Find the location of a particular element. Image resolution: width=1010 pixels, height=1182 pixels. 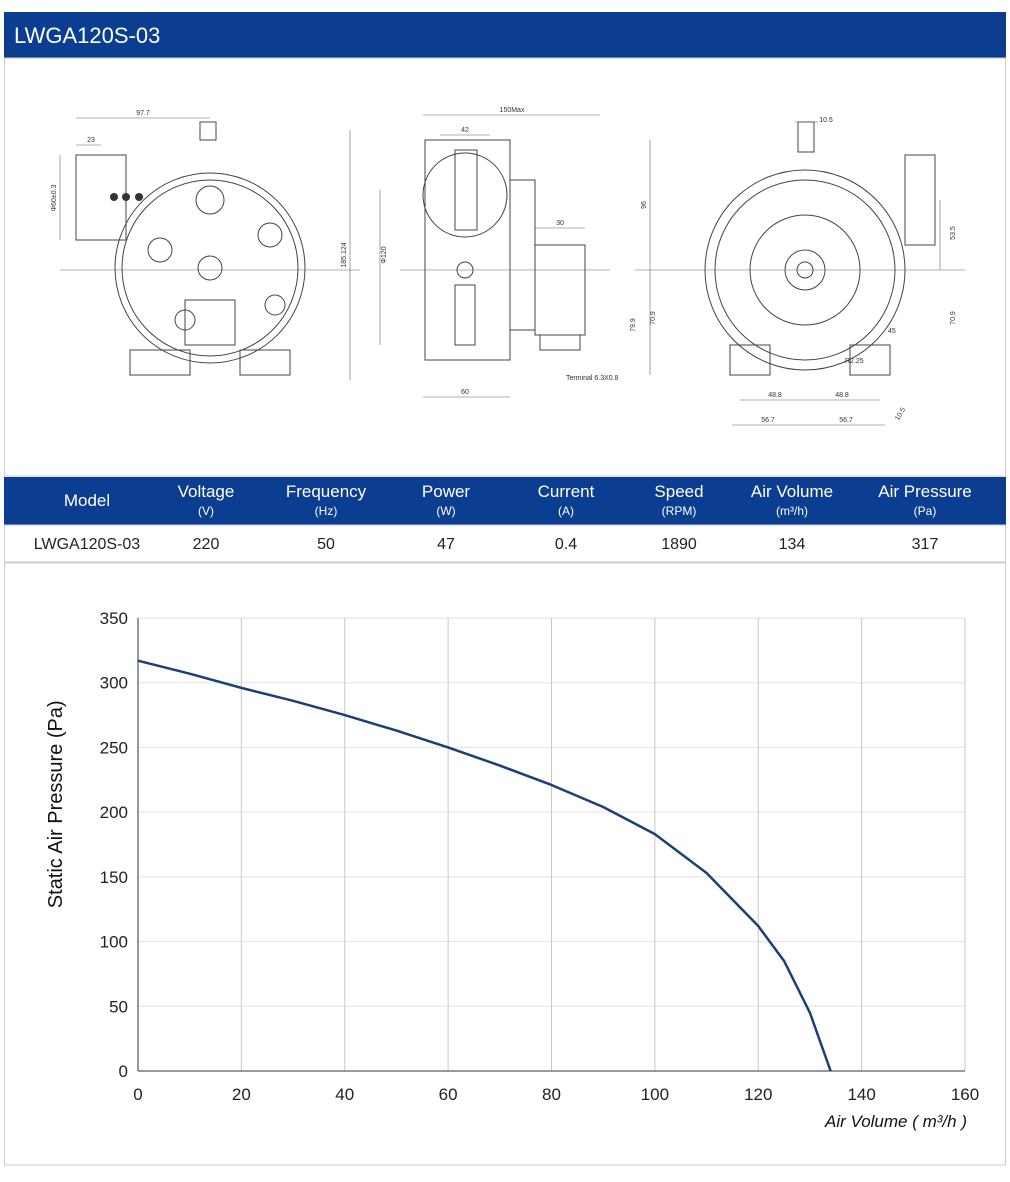

column-unit: (Hz) is located at coordinates (326, 511).